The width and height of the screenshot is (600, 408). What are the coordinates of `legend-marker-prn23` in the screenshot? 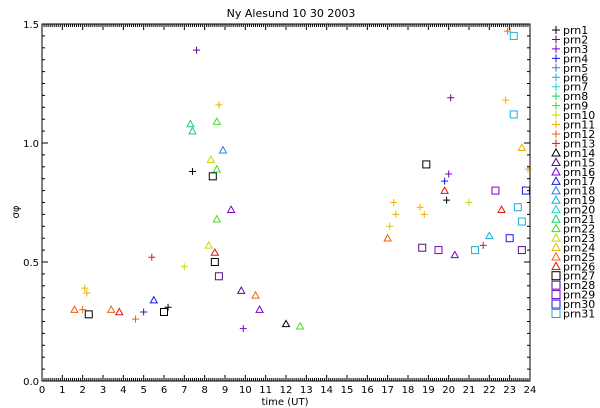 It's located at (556, 237).